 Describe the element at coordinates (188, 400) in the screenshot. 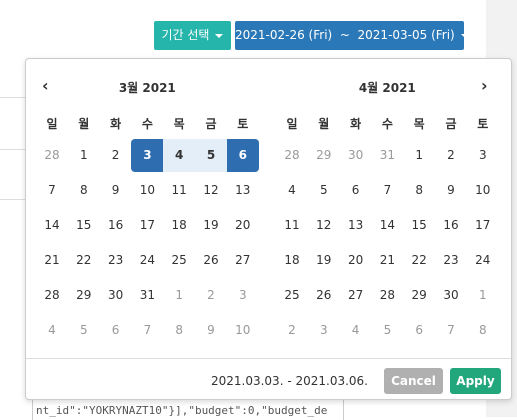

I see `bg-box` at that location.